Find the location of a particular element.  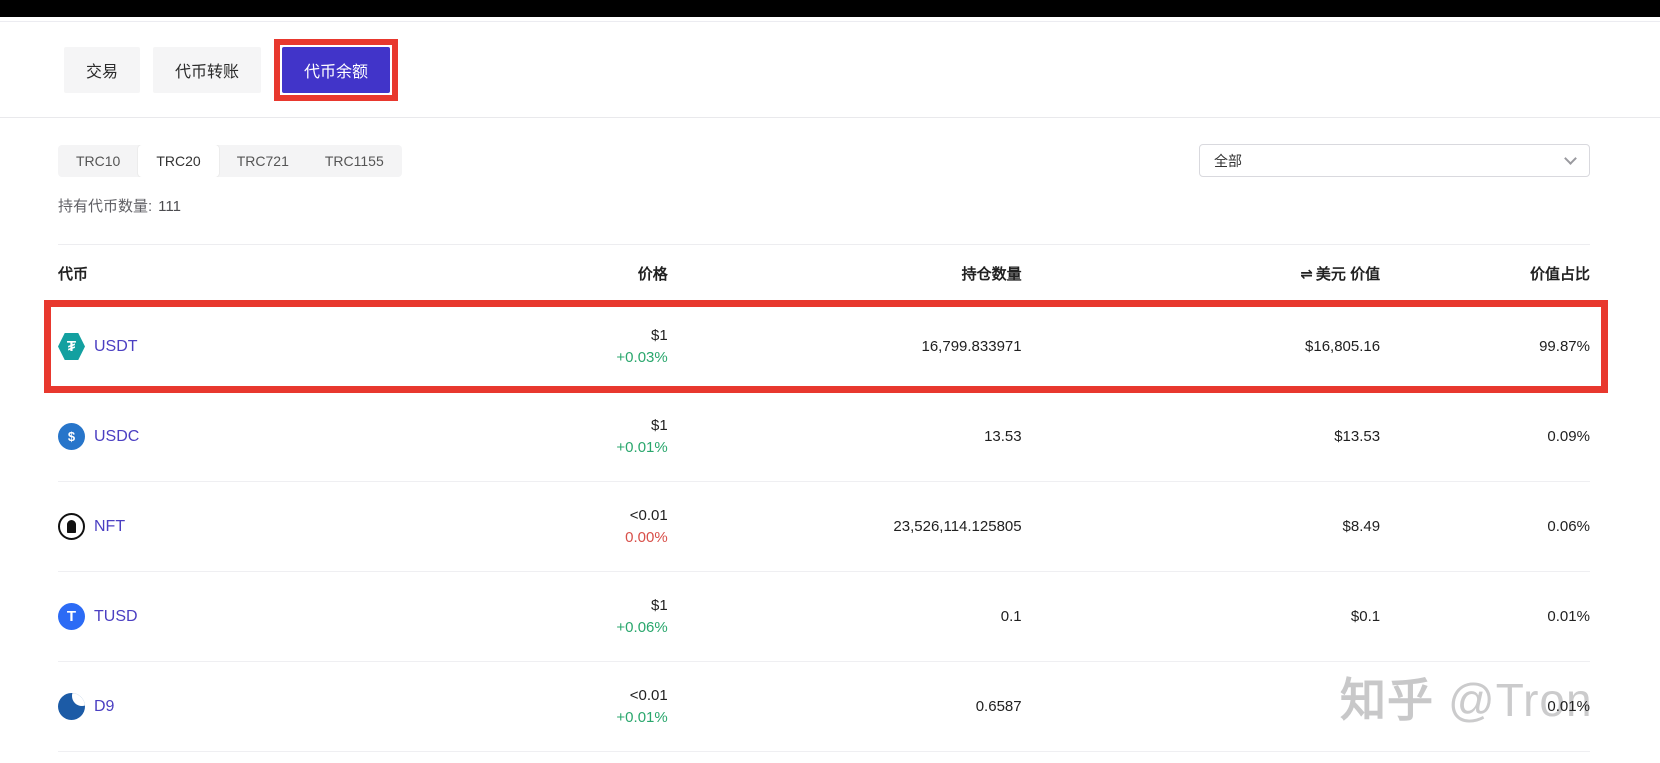

amount-cell: 0.6587 is located at coordinates (998, 706).